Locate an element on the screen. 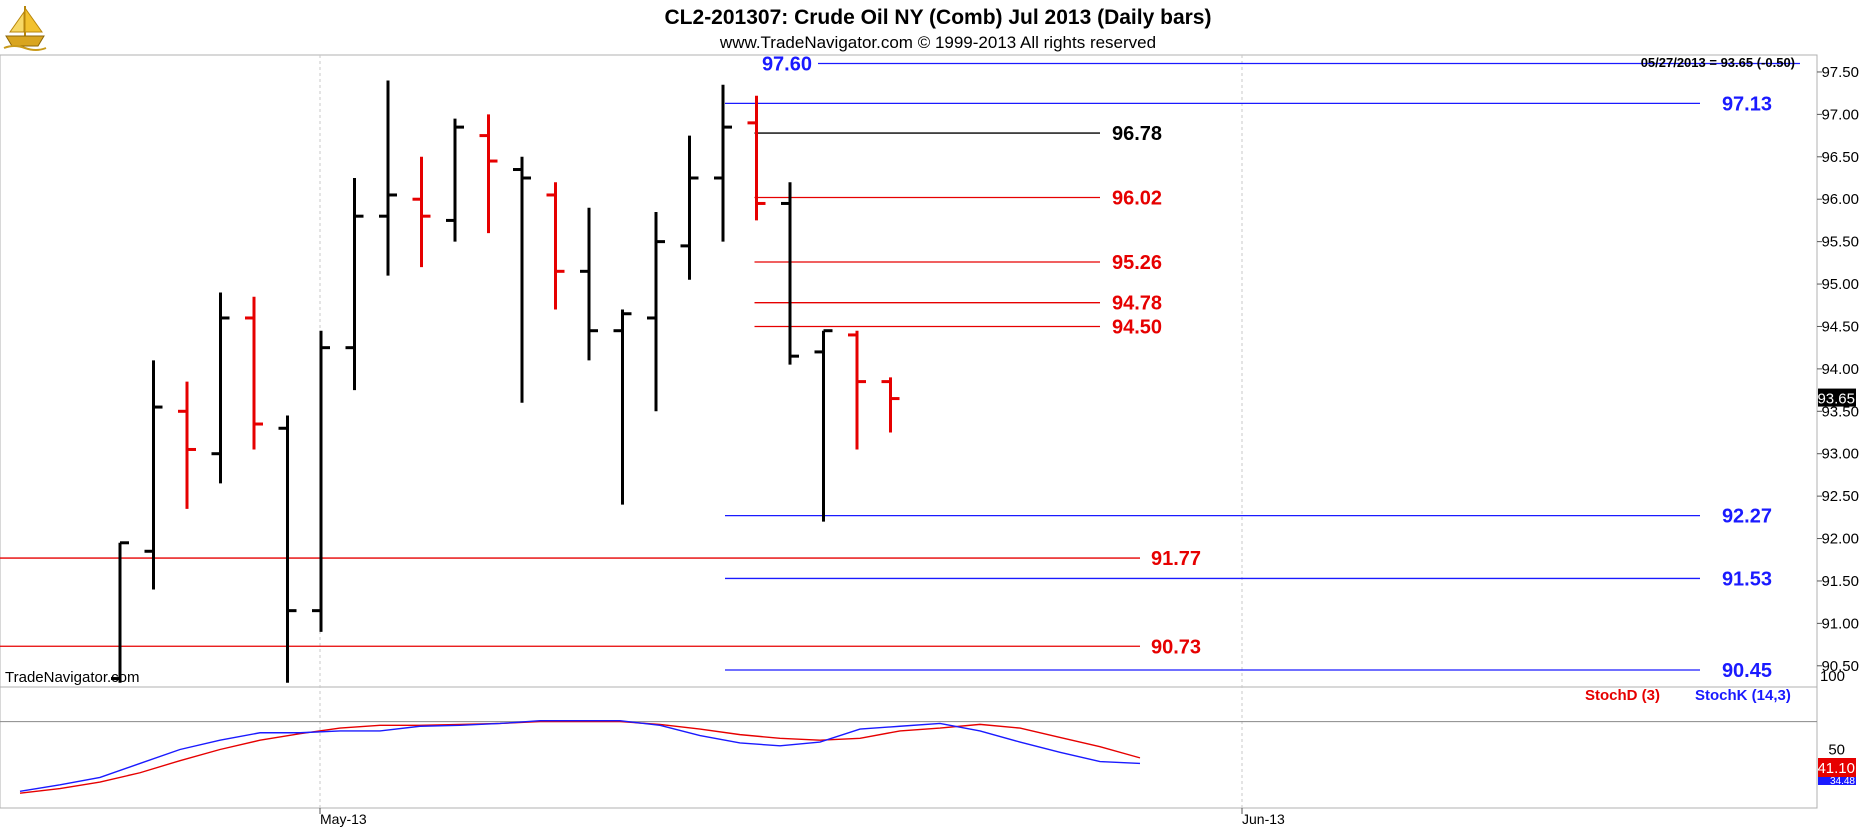  x-tick-label: May-13 is located at coordinates (343, 819).